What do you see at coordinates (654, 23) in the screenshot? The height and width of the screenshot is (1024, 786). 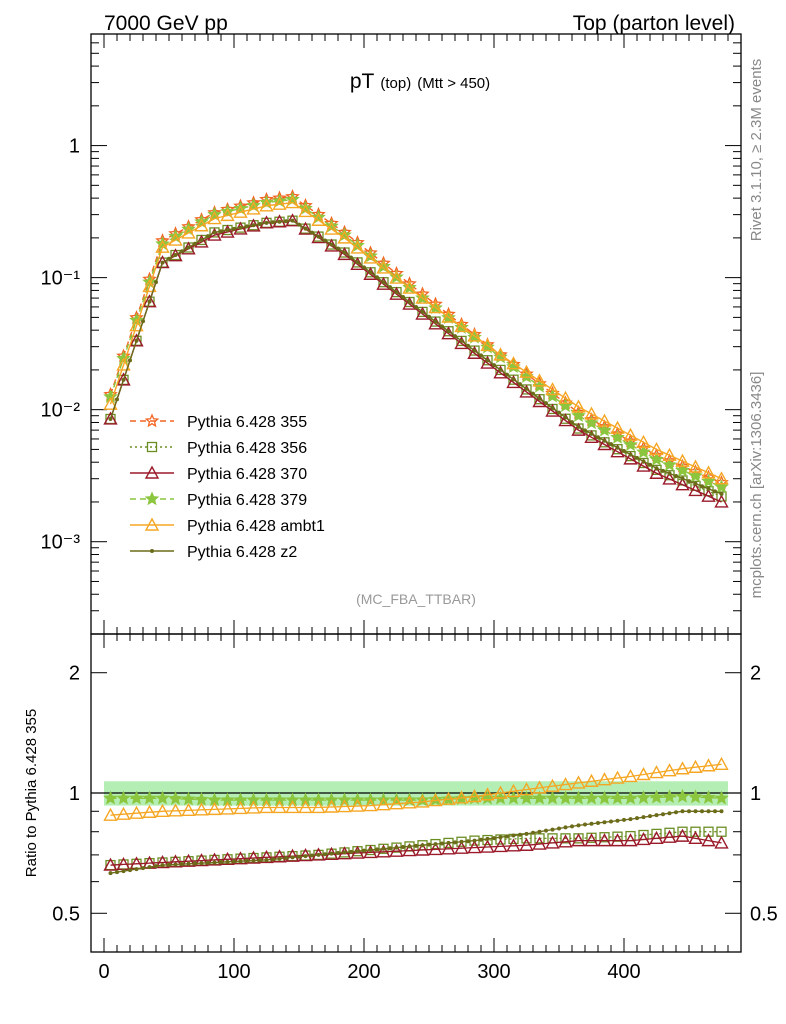 I see `header-right: Top (parton level)` at bounding box center [654, 23].